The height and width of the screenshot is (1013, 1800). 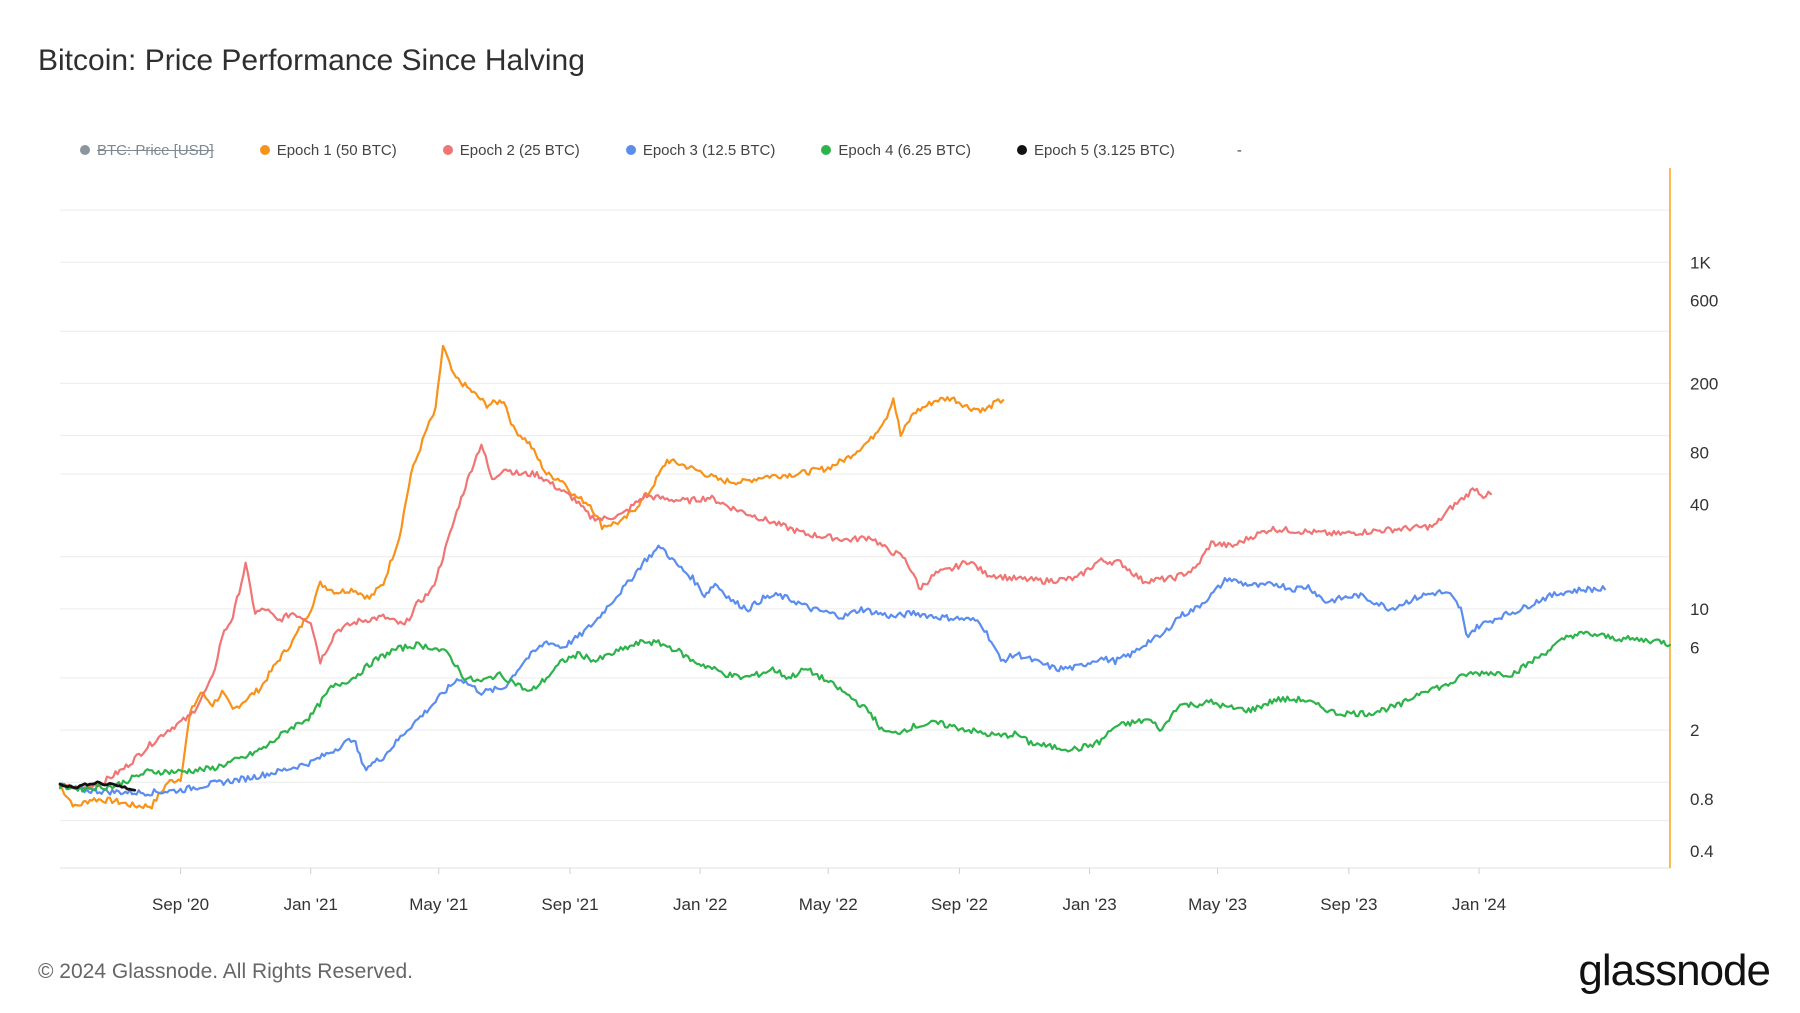 I want to click on legend-label: Epoch 3 (12.5 BTC), so click(x=709, y=150).